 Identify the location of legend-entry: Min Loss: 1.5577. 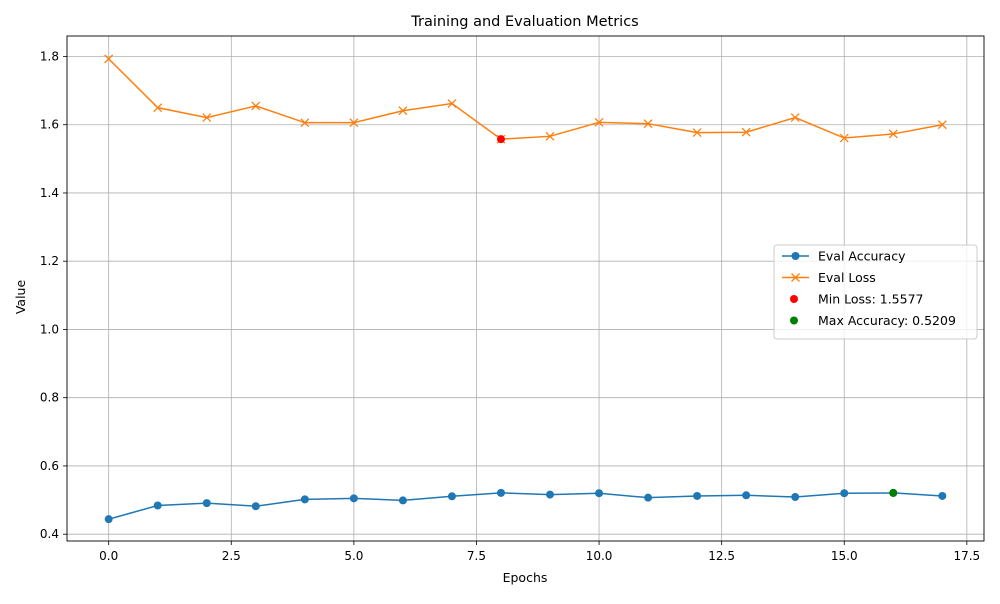
(857, 299).